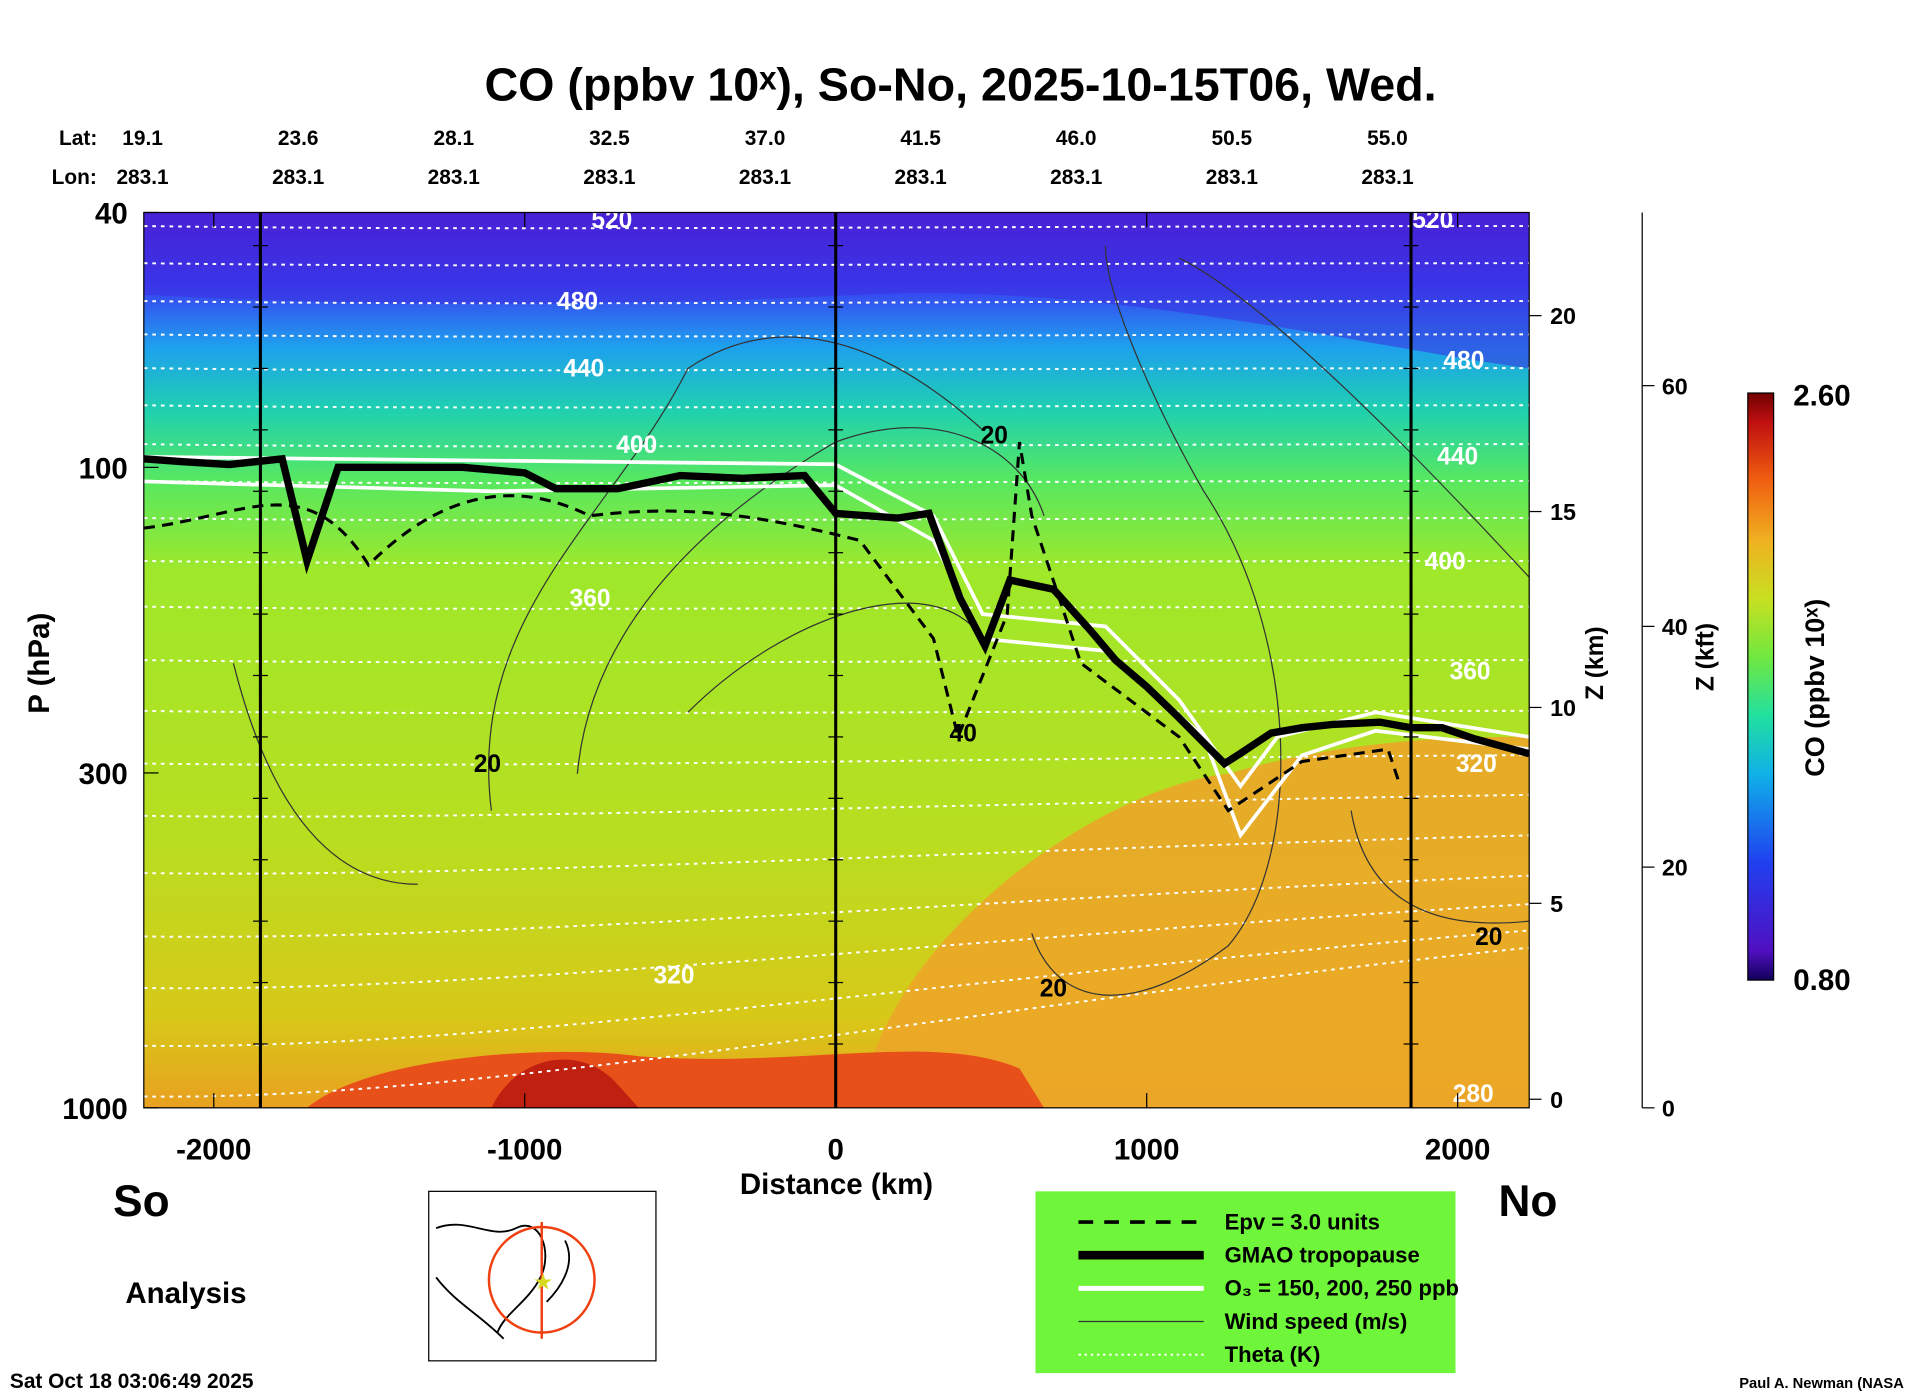 This screenshot has width=1926, height=1394. What do you see at coordinates (132, 1381) in the screenshot?
I see `timestamp: Sat Oct 18 03:06:49 2025` at bounding box center [132, 1381].